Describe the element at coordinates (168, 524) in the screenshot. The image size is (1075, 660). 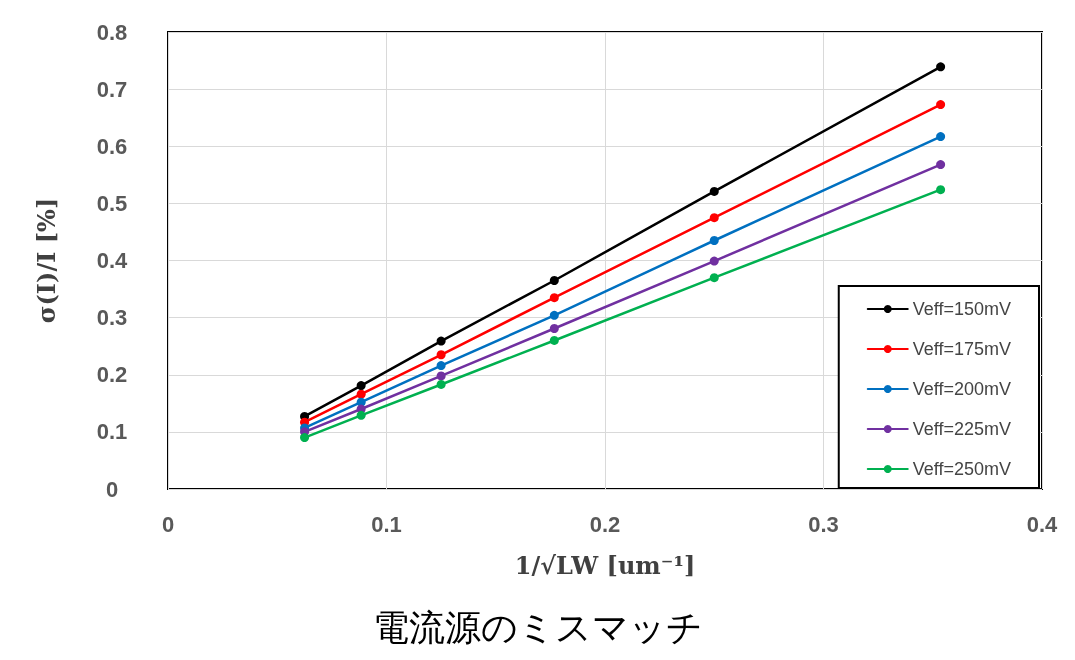
I see `x-tick-label: 0` at that location.